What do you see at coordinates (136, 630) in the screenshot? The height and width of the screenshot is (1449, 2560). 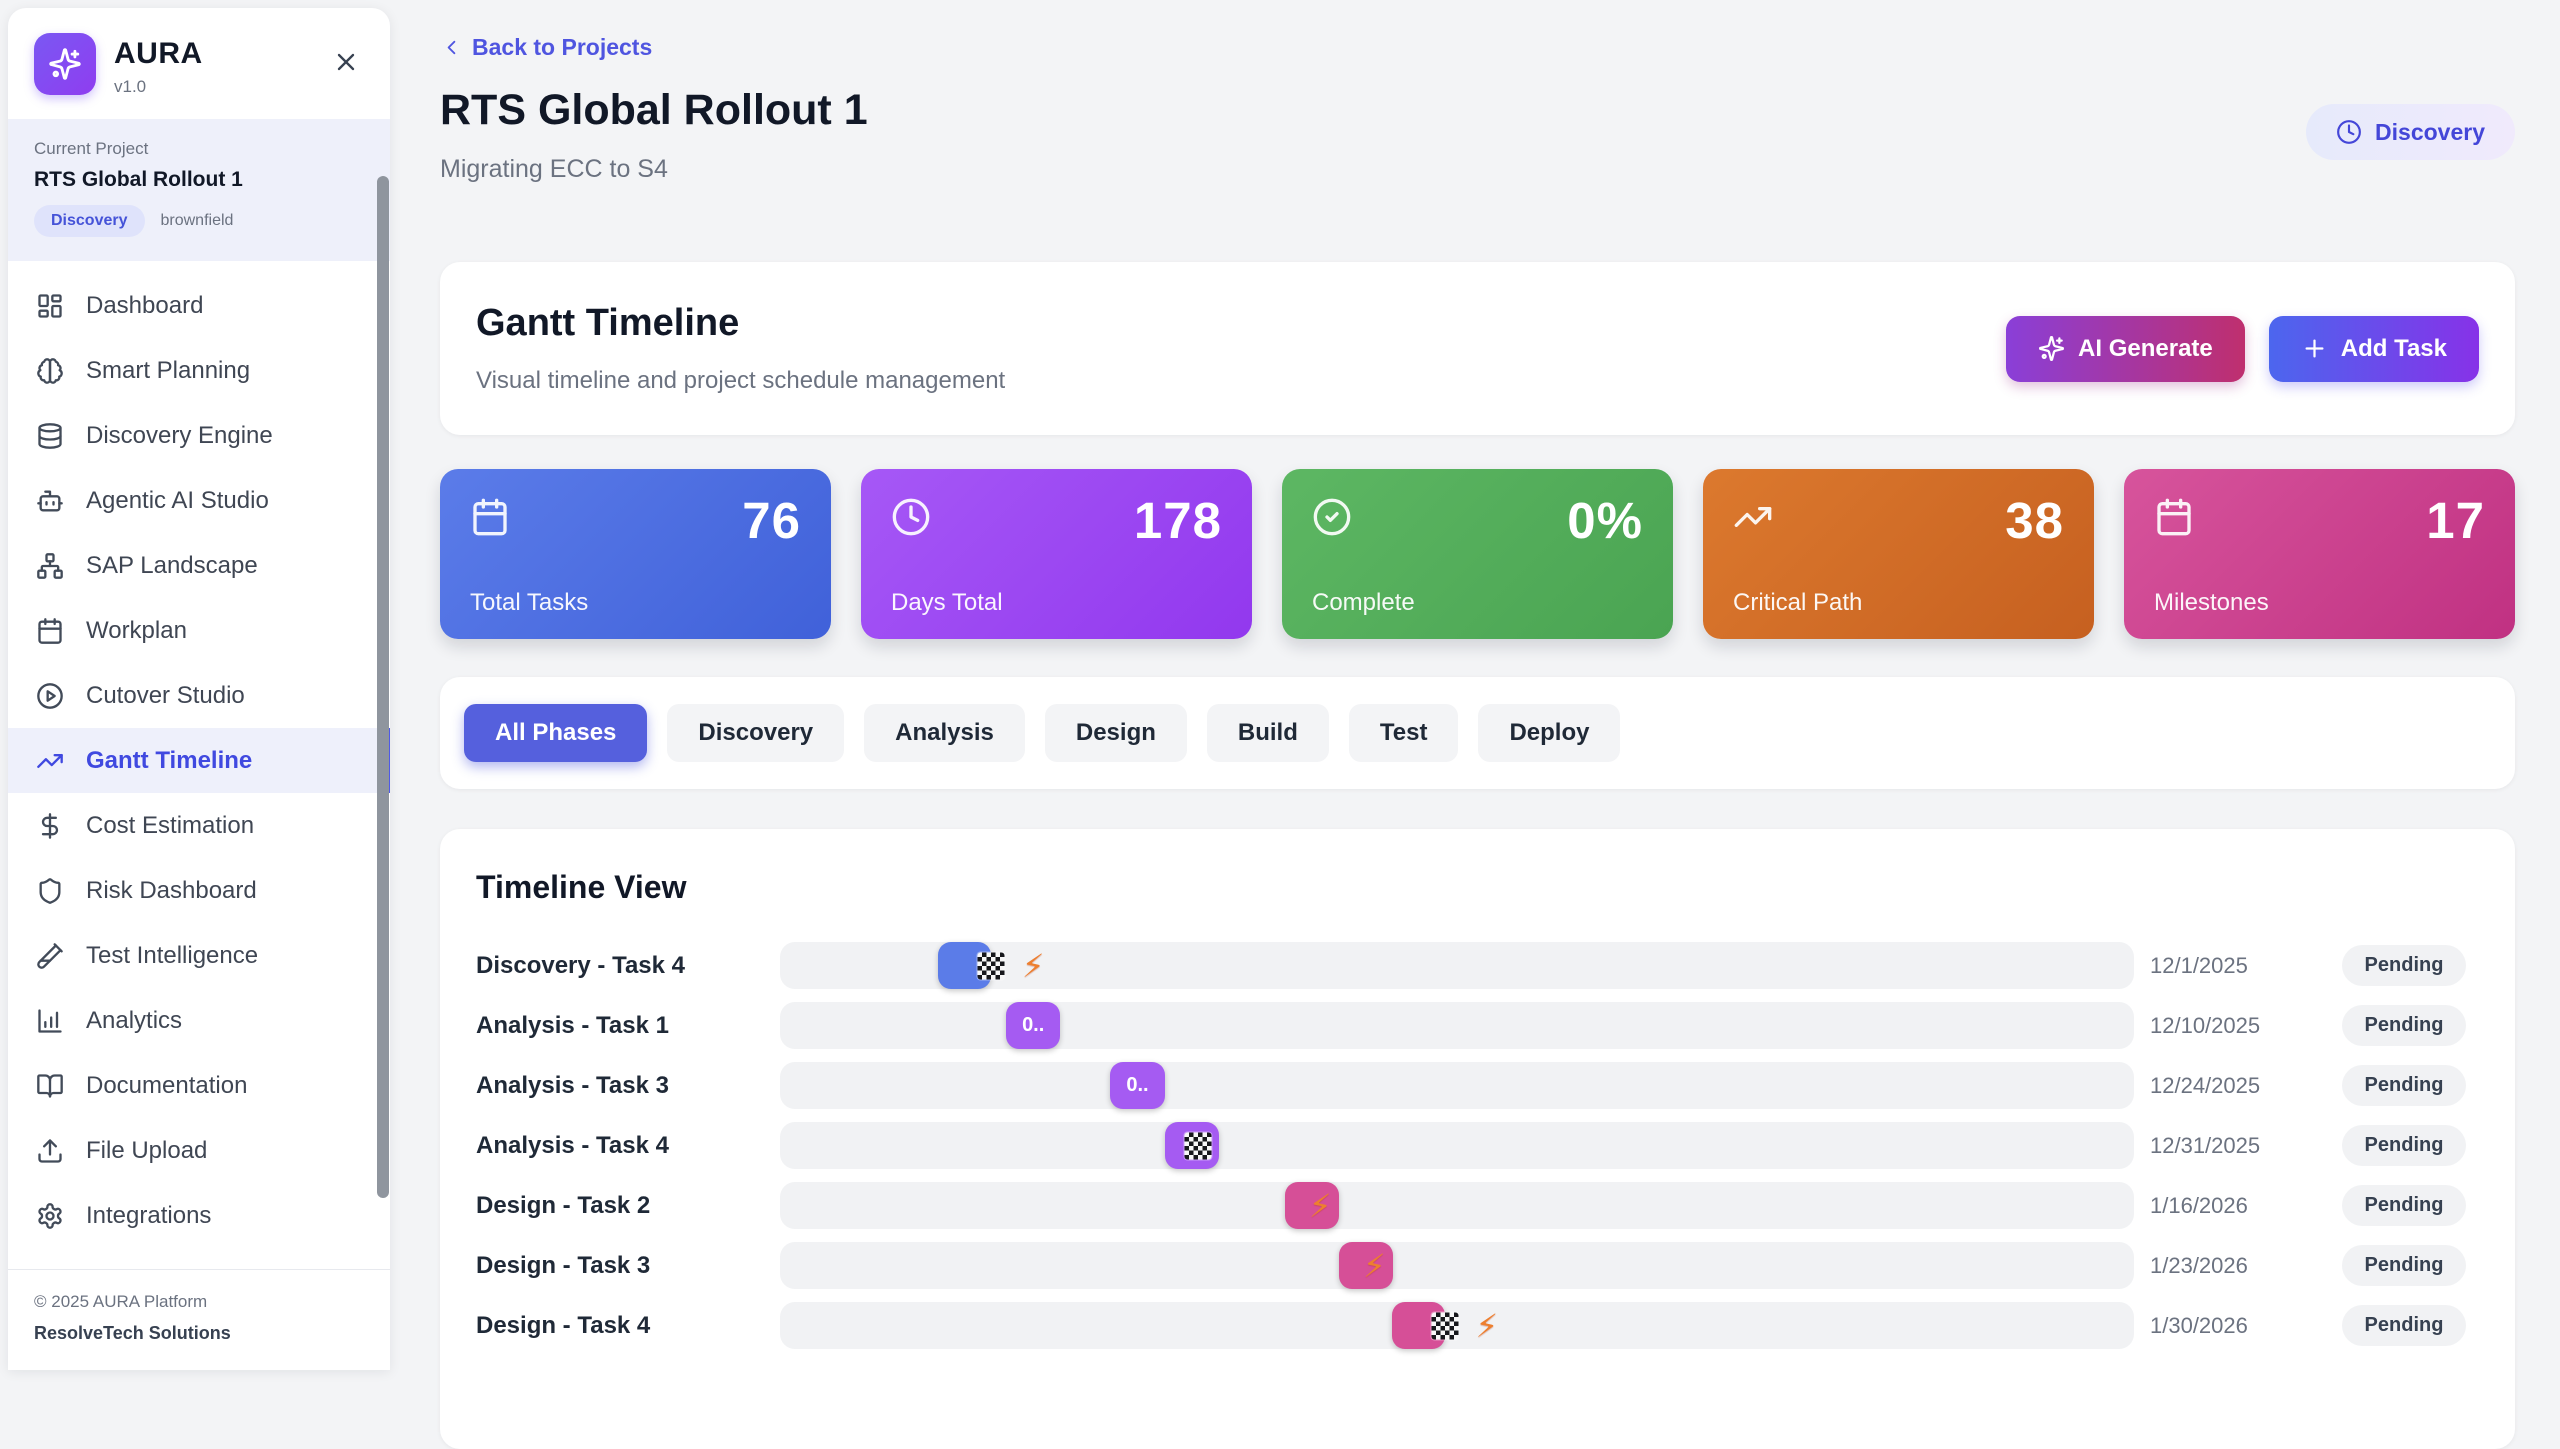 I see `sidebar-item-label: Workplan` at bounding box center [136, 630].